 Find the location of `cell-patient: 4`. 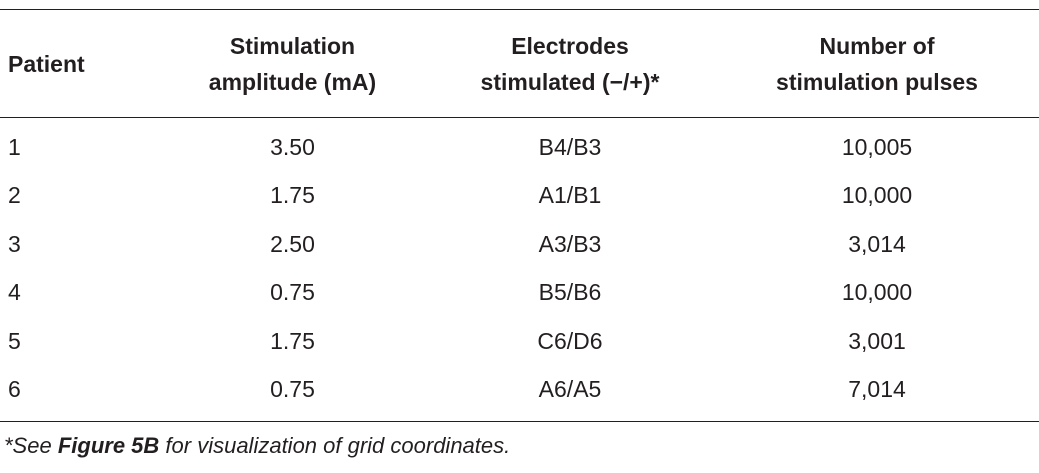

cell-patient: 4 is located at coordinates (14, 292).